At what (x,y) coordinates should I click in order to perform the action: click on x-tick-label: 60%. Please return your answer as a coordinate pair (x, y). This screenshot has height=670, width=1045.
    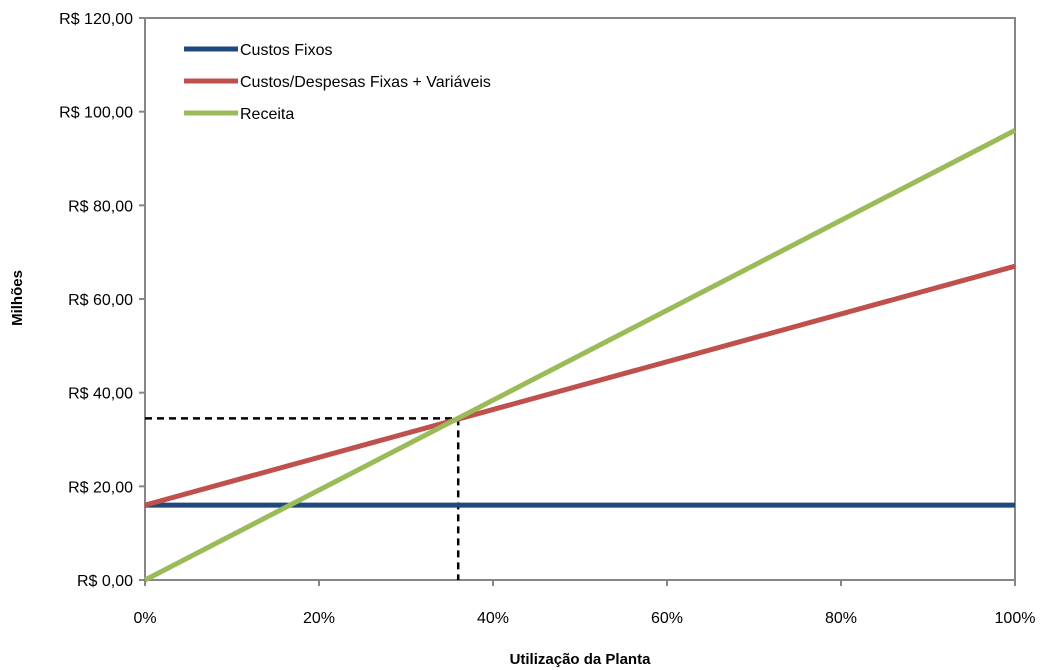
    Looking at the image, I should click on (667, 618).